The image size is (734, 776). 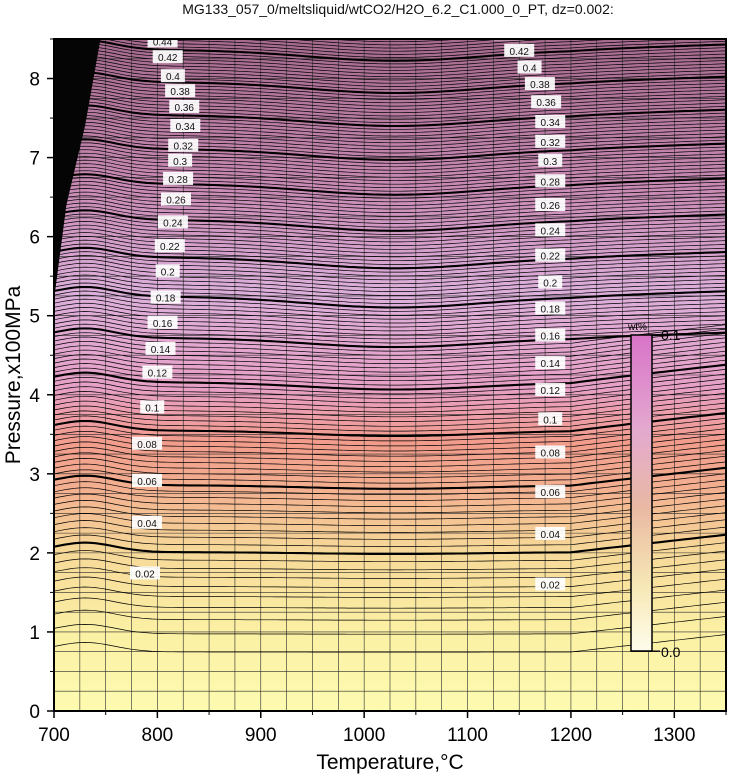 What do you see at coordinates (178, 180) in the screenshot?
I see `contour-label-text: 0.28` at bounding box center [178, 180].